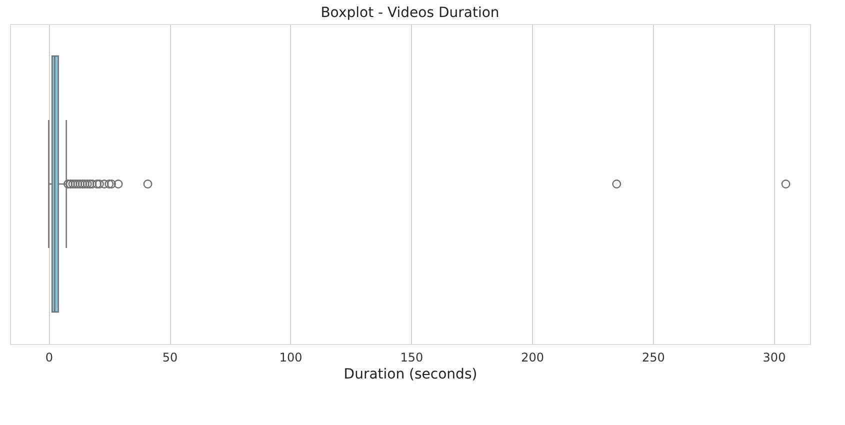  Describe the element at coordinates (49, 357) in the screenshot. I see `x-tick-label: 0` at that location.